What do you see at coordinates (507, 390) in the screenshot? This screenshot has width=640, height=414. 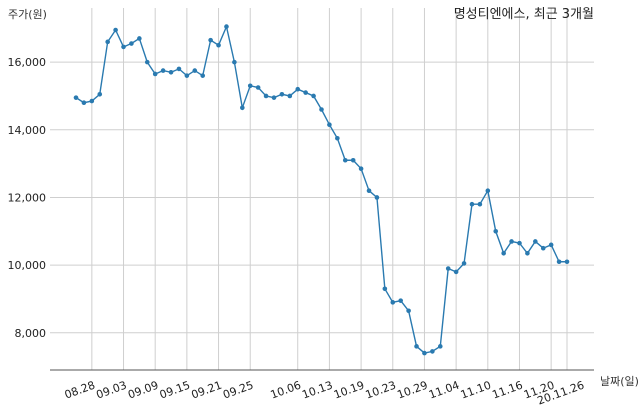 I see `x-tick-label: 11.16` at bounding box center [507, 390].